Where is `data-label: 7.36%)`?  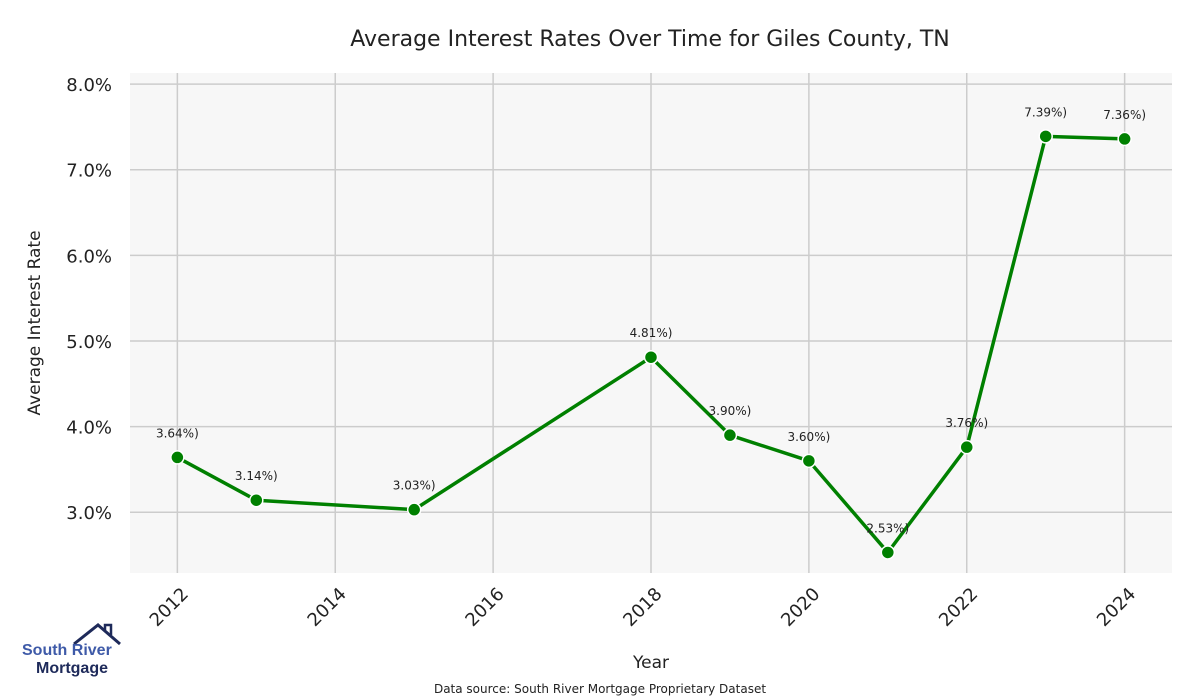
data-label: 7.36%) is located at coordinates (1124, 115).